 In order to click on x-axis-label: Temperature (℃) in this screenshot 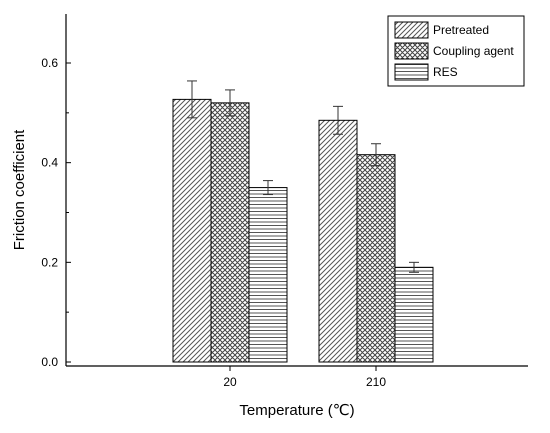, I will do `click(296, 410)`.